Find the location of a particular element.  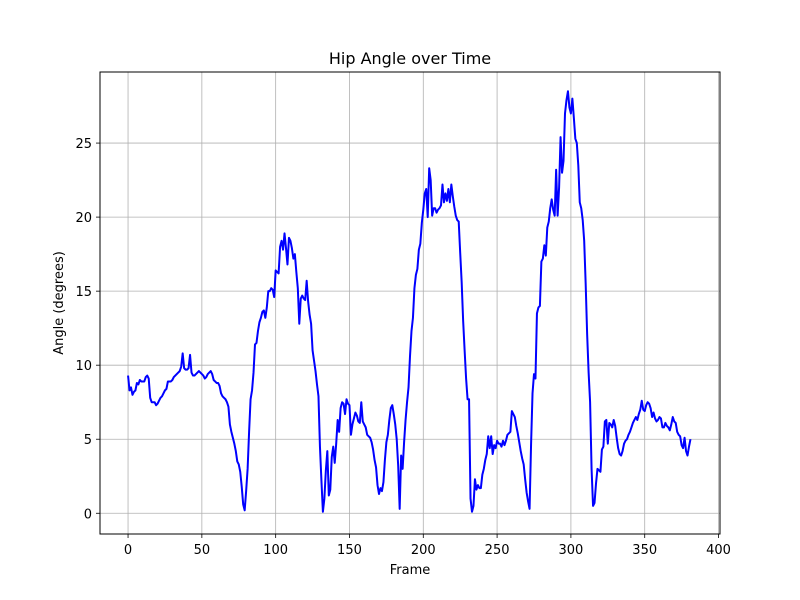

y-axis-label: Angle (degrees) is located at coordinates (59, 303).